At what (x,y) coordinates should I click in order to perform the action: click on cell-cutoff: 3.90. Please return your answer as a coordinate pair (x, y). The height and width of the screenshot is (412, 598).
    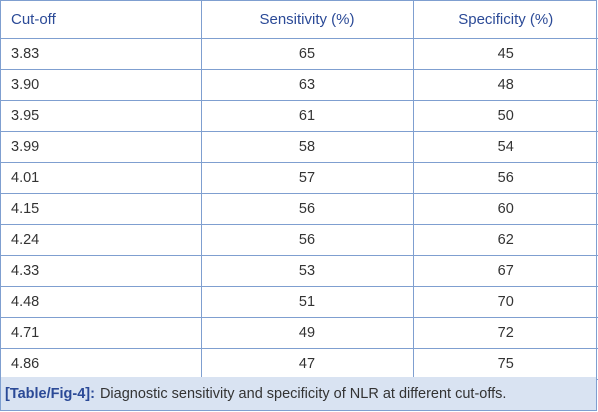
    Looking at the image, I should click on (101, 85).